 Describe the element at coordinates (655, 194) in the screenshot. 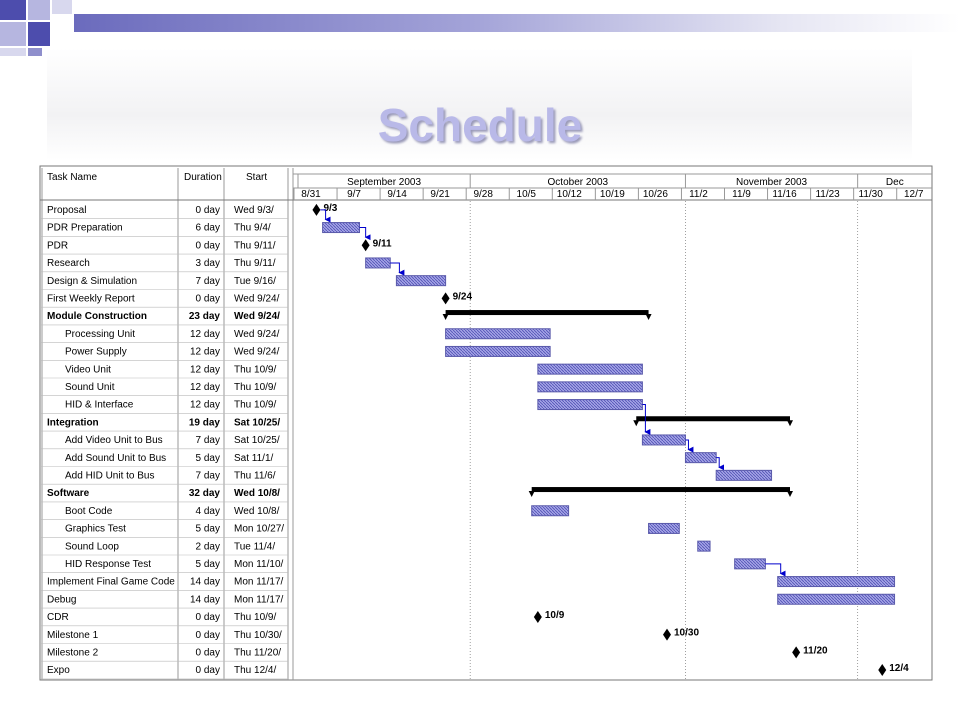

I see `week-label: 10/26` at that location.